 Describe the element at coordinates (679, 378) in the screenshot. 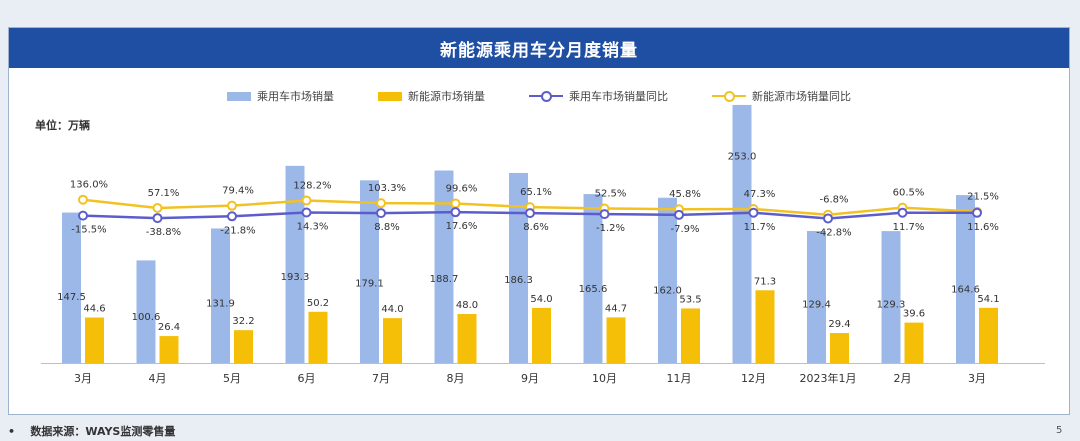

I see `x-tick-label: 11月` at that location.